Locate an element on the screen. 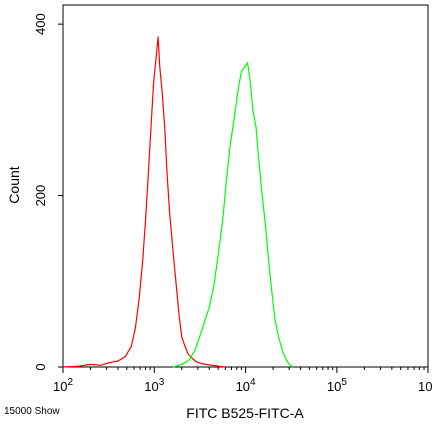 This screenshot has width=432, height=426. x-tick-label: 10³ is located at coordinates (154, 385).